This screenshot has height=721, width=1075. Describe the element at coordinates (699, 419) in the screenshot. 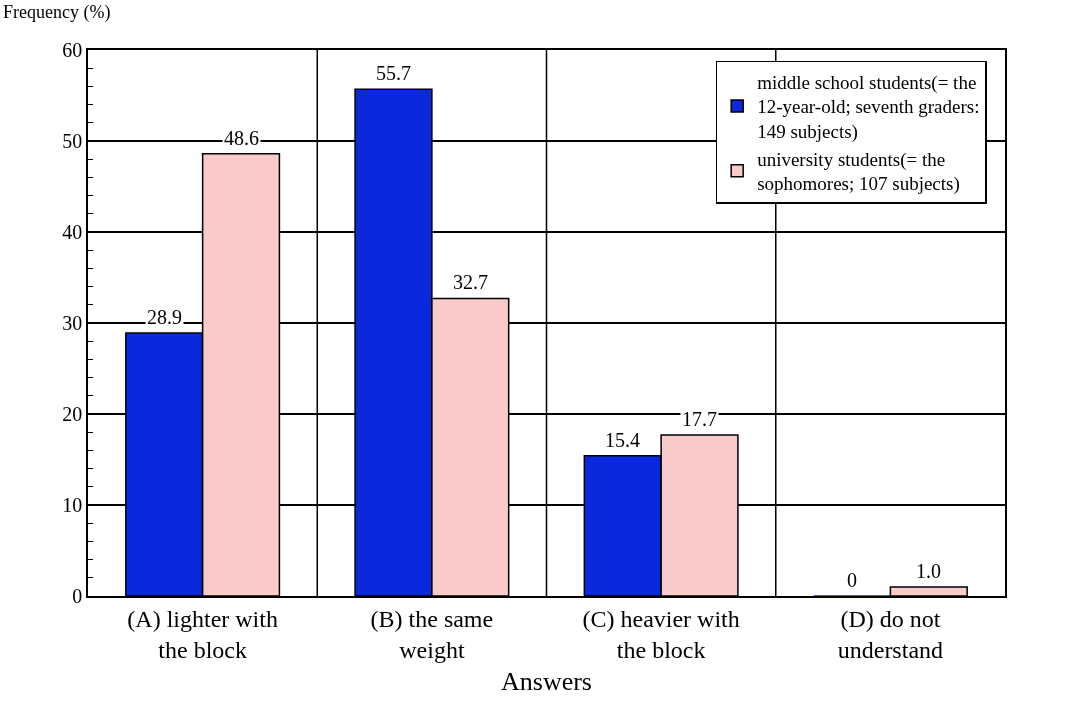

I see `data-label: 17.7` at that location.